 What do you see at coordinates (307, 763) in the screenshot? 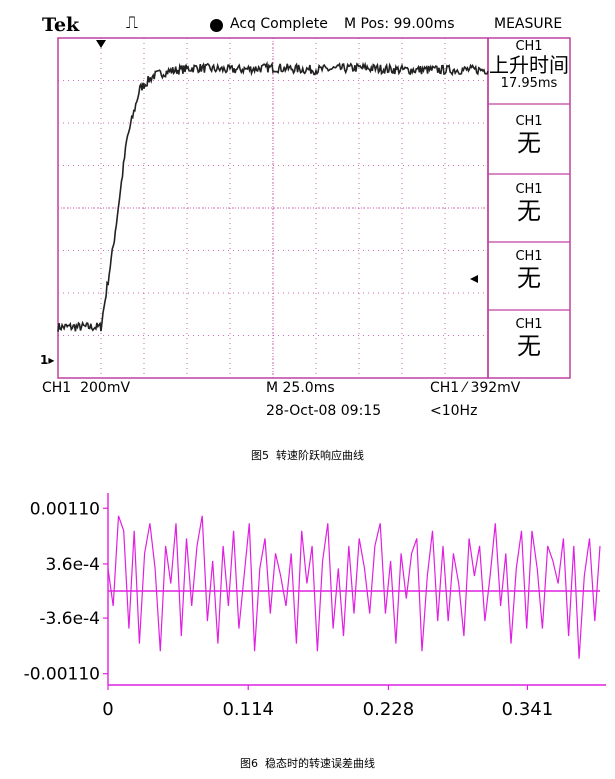
I see `figure6-caption: 图6 稳态时的转速误差曲线` at bounding box center [307, 763].